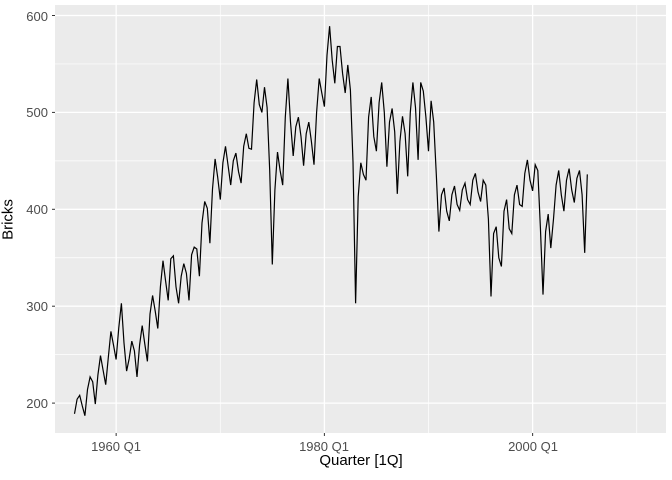 The image size is (672, 480). What do you see at coordinates (361, 460) in the screenshot?
I see `x-axis-title-text: Quarter [1Q]` at bounding box center [361, 460].